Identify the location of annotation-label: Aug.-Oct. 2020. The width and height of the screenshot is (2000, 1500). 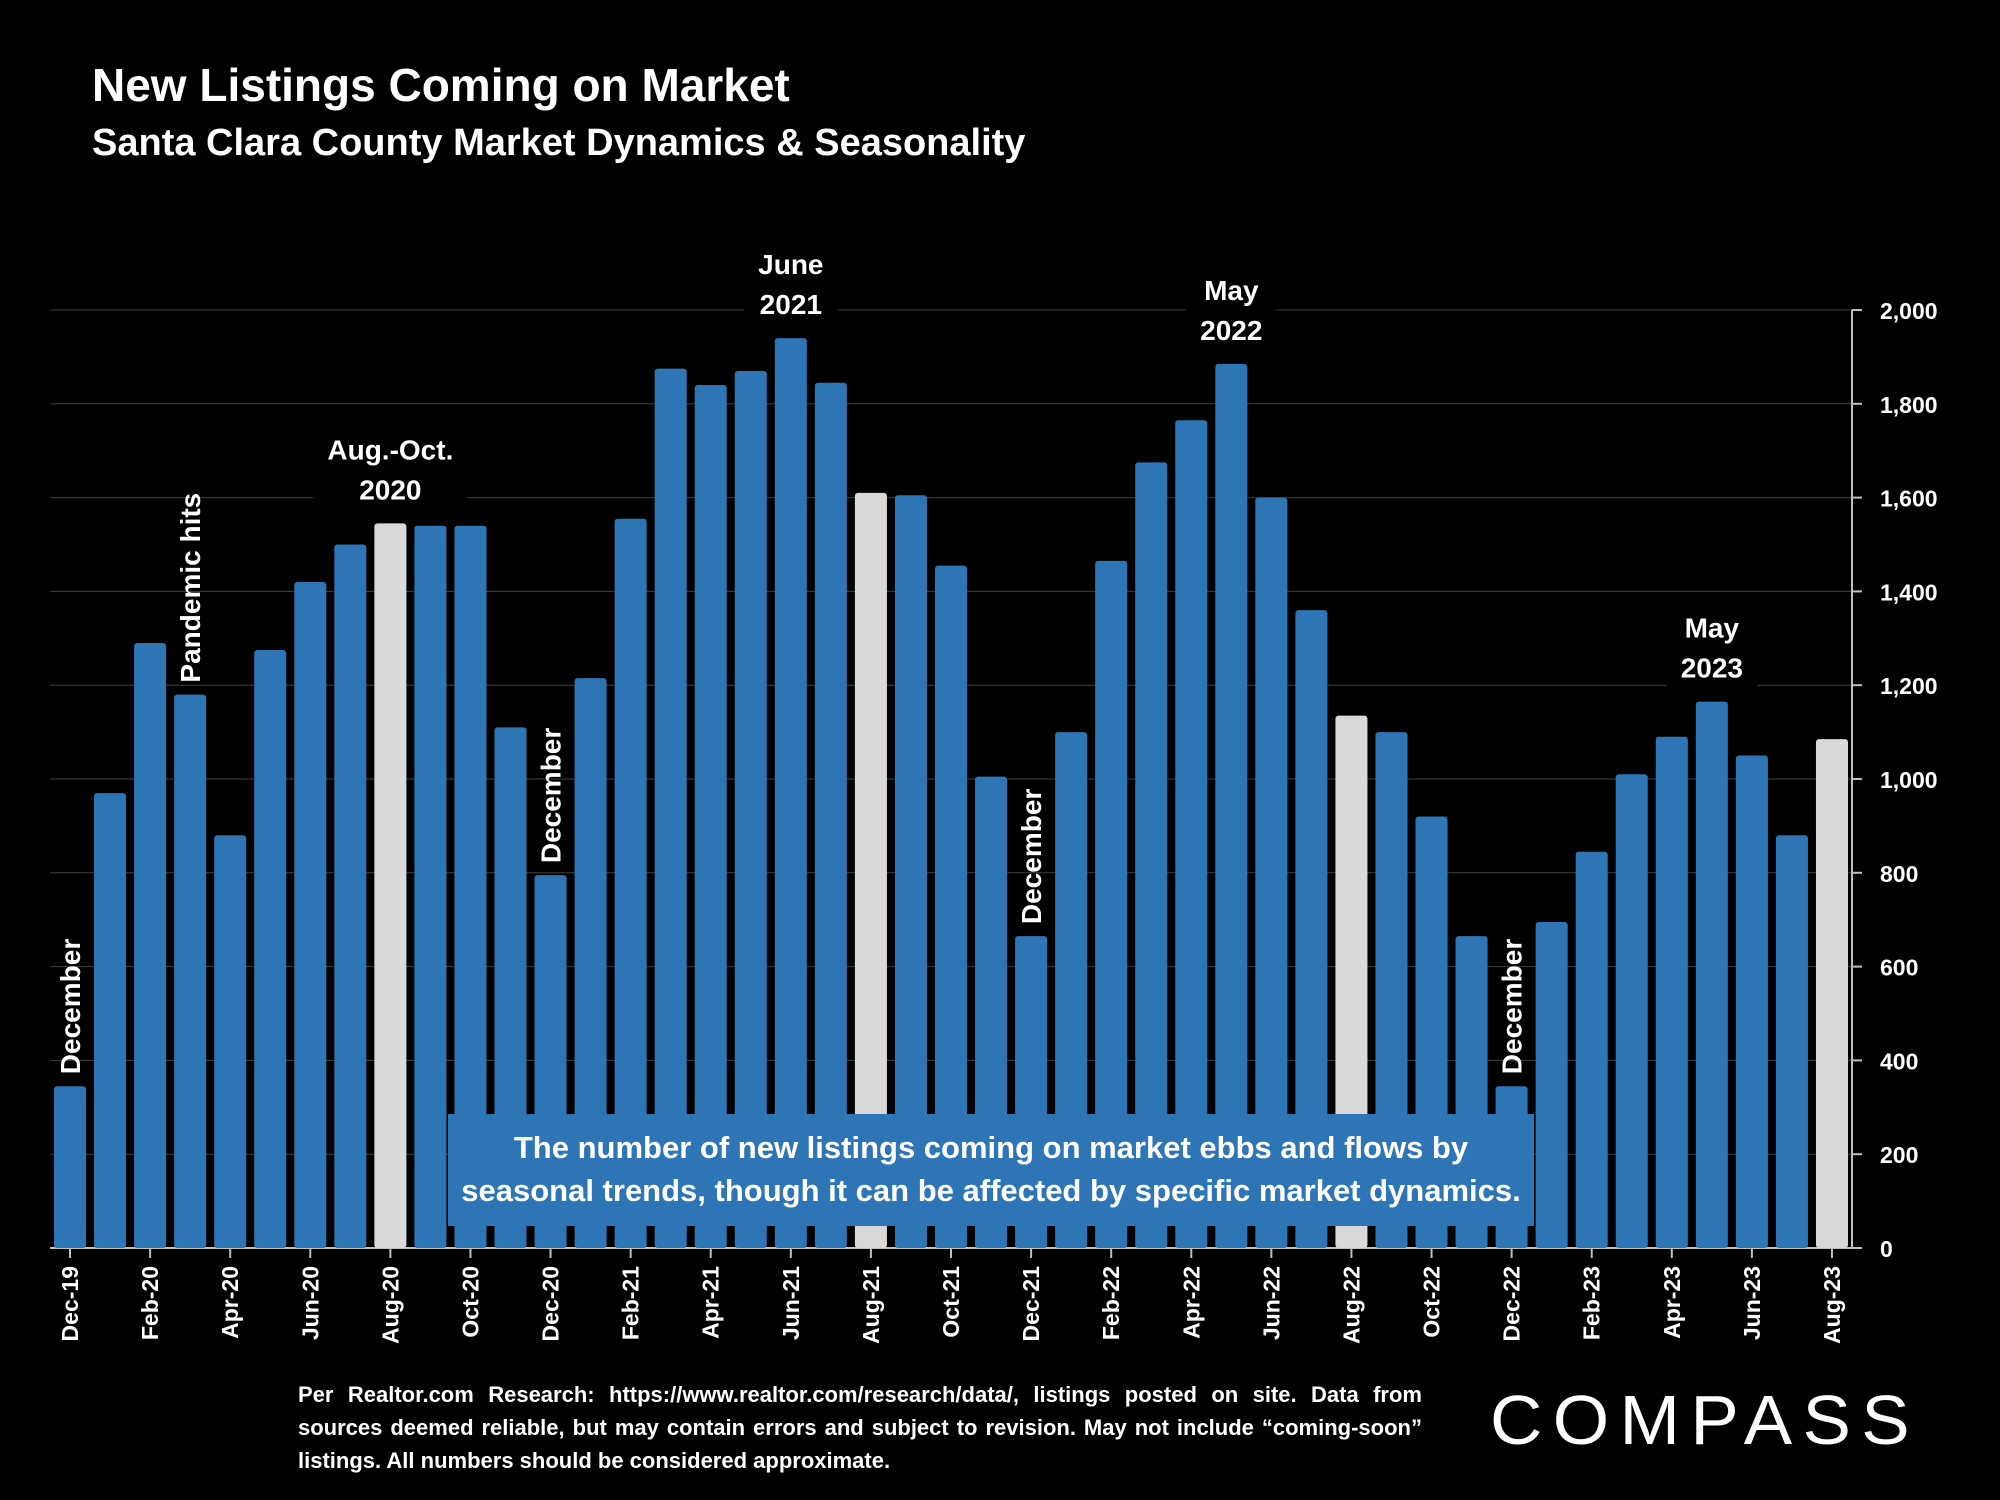
(390, 469).